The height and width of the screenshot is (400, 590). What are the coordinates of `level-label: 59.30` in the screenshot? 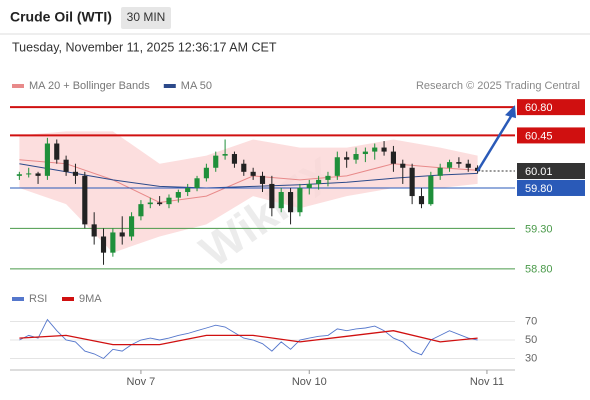 It's located at (539, 229).